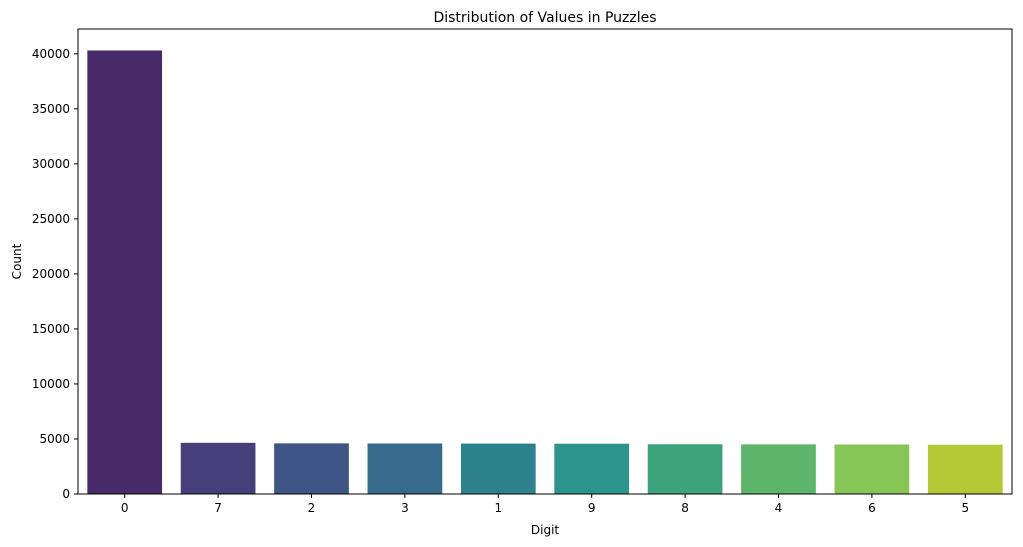  I want to click on y-tick-label: 35000, so click(51, 109).